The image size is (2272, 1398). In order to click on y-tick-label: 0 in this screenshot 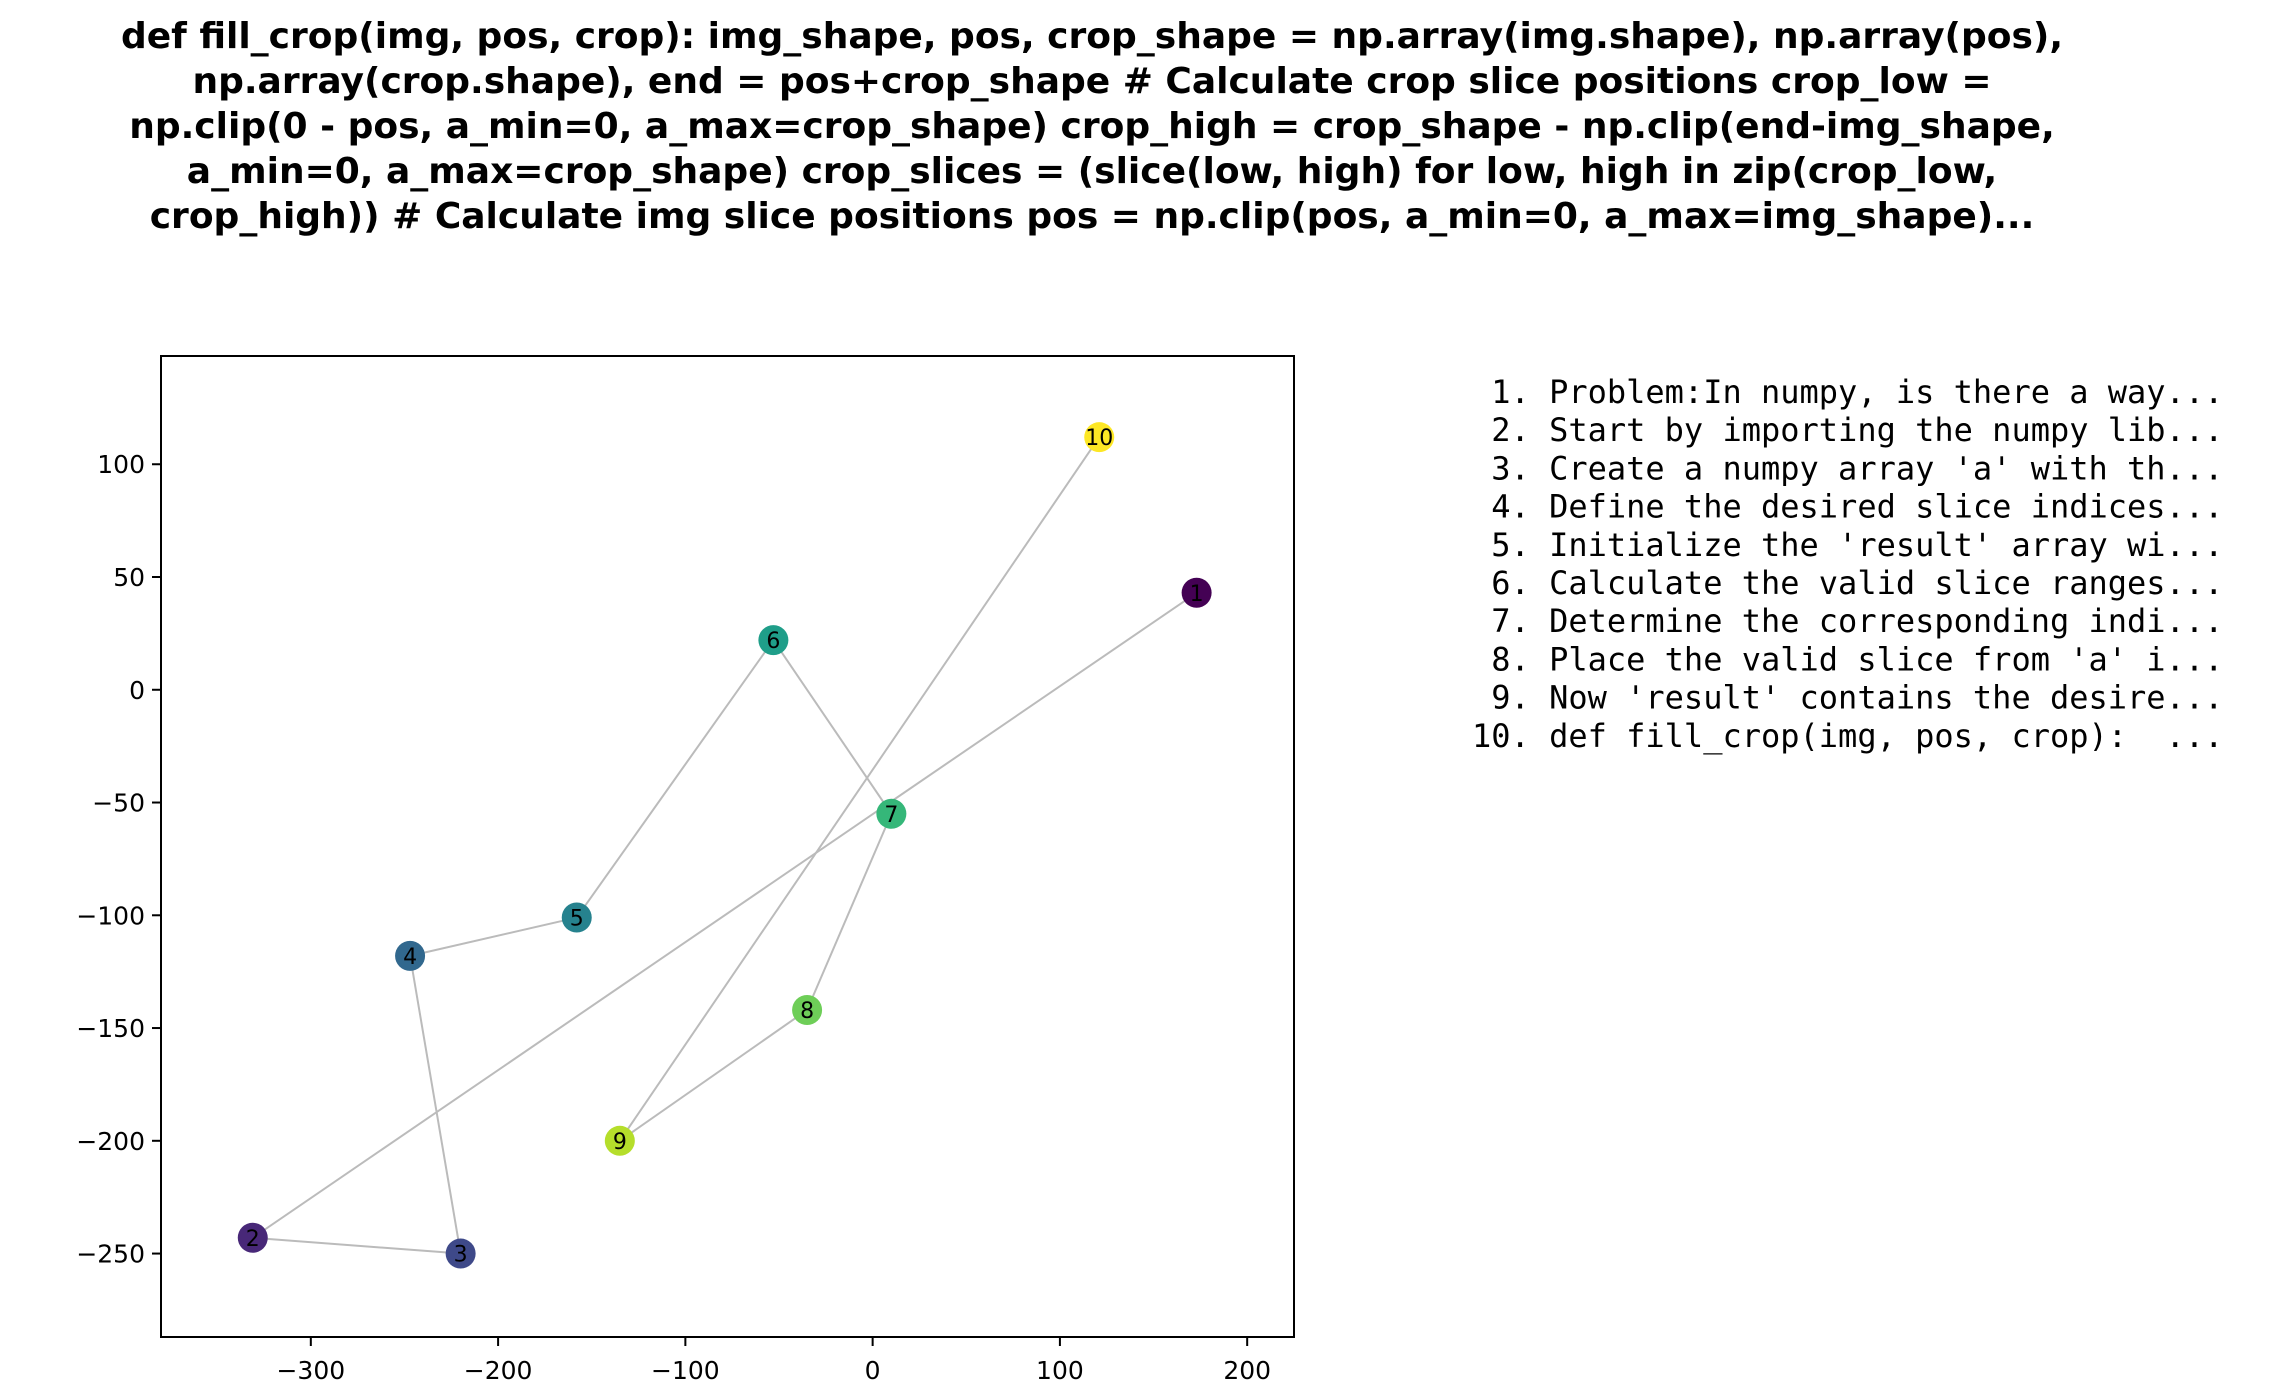, I will do `click(137, 690)`.